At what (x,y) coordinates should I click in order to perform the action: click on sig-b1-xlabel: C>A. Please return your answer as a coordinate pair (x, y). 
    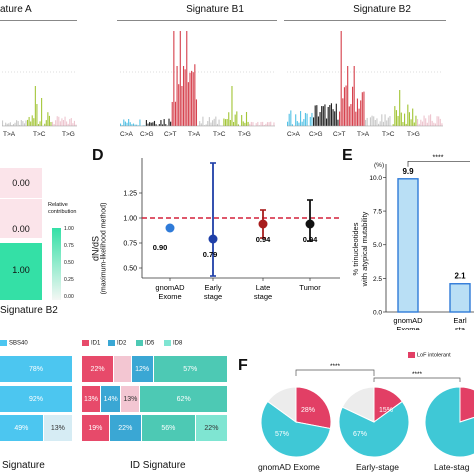
    Looking at the image, I should click on (126, 134).